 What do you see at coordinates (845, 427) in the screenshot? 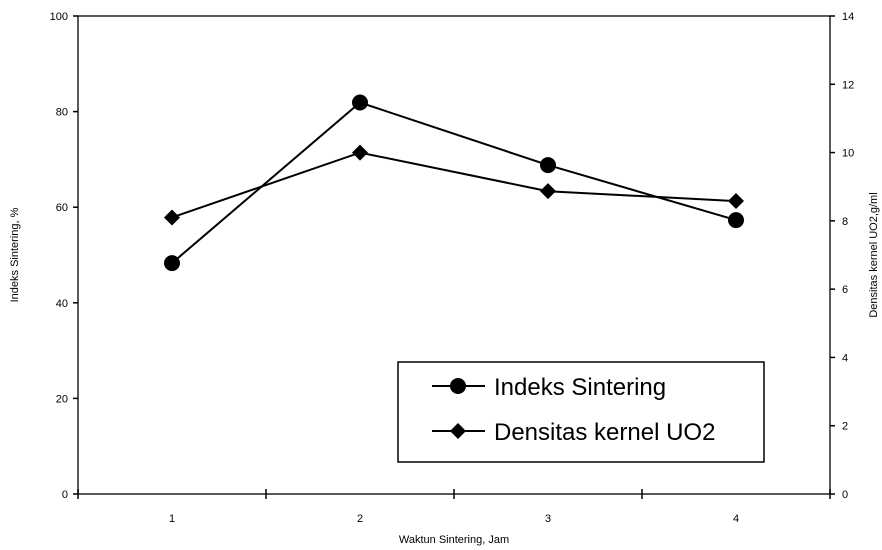
I see `y2-tick-label: 2` at bounding box center [845, 427].